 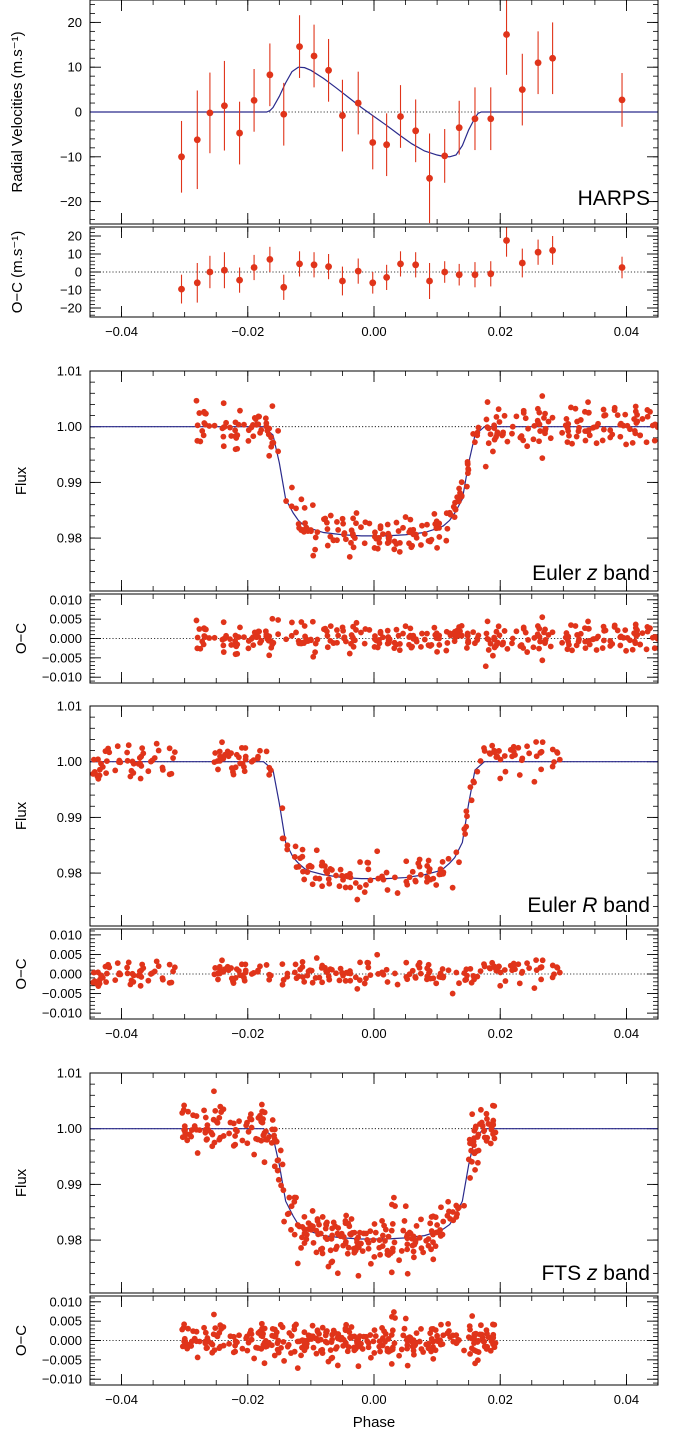 What do you see at coordinates (65, 638) in the screenshot?
I see `y-tick-label: 0.000` at bounding box center [65, 638].